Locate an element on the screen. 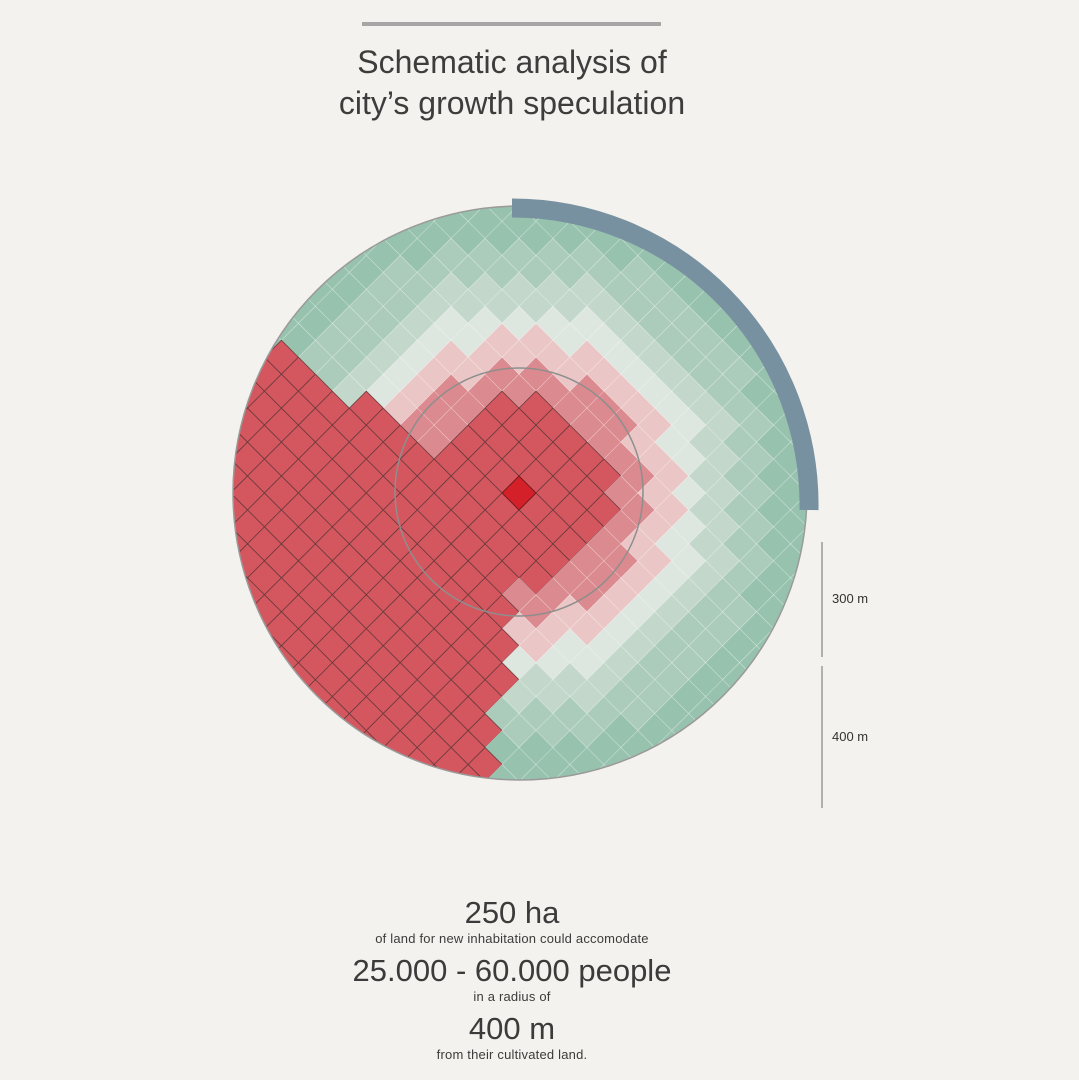 The image size is (1079, 1080). radius-value: 400 m is located at coordinates (512, 1028).